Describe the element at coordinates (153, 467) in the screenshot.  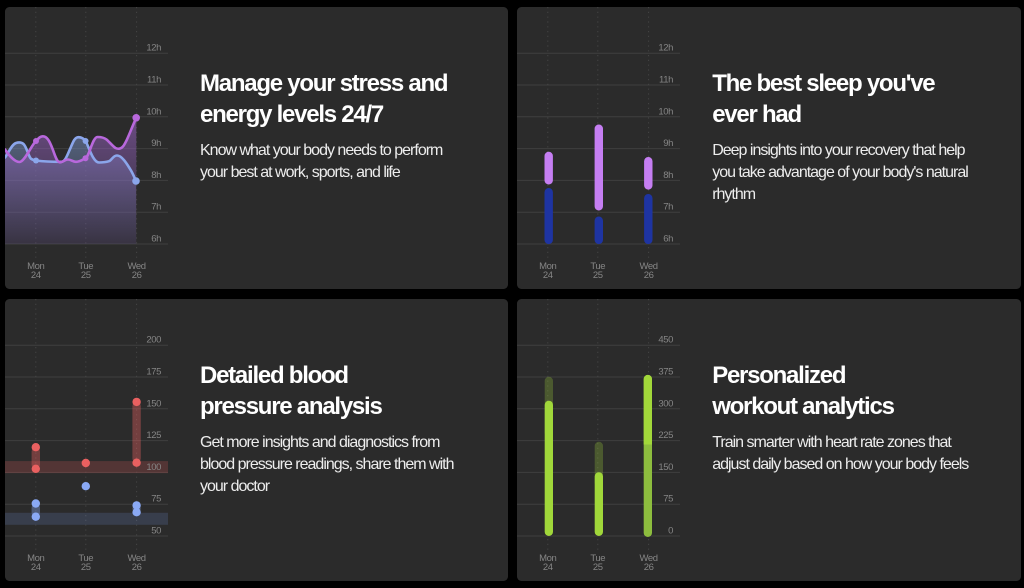
I see `svg-text: 100` at that location.